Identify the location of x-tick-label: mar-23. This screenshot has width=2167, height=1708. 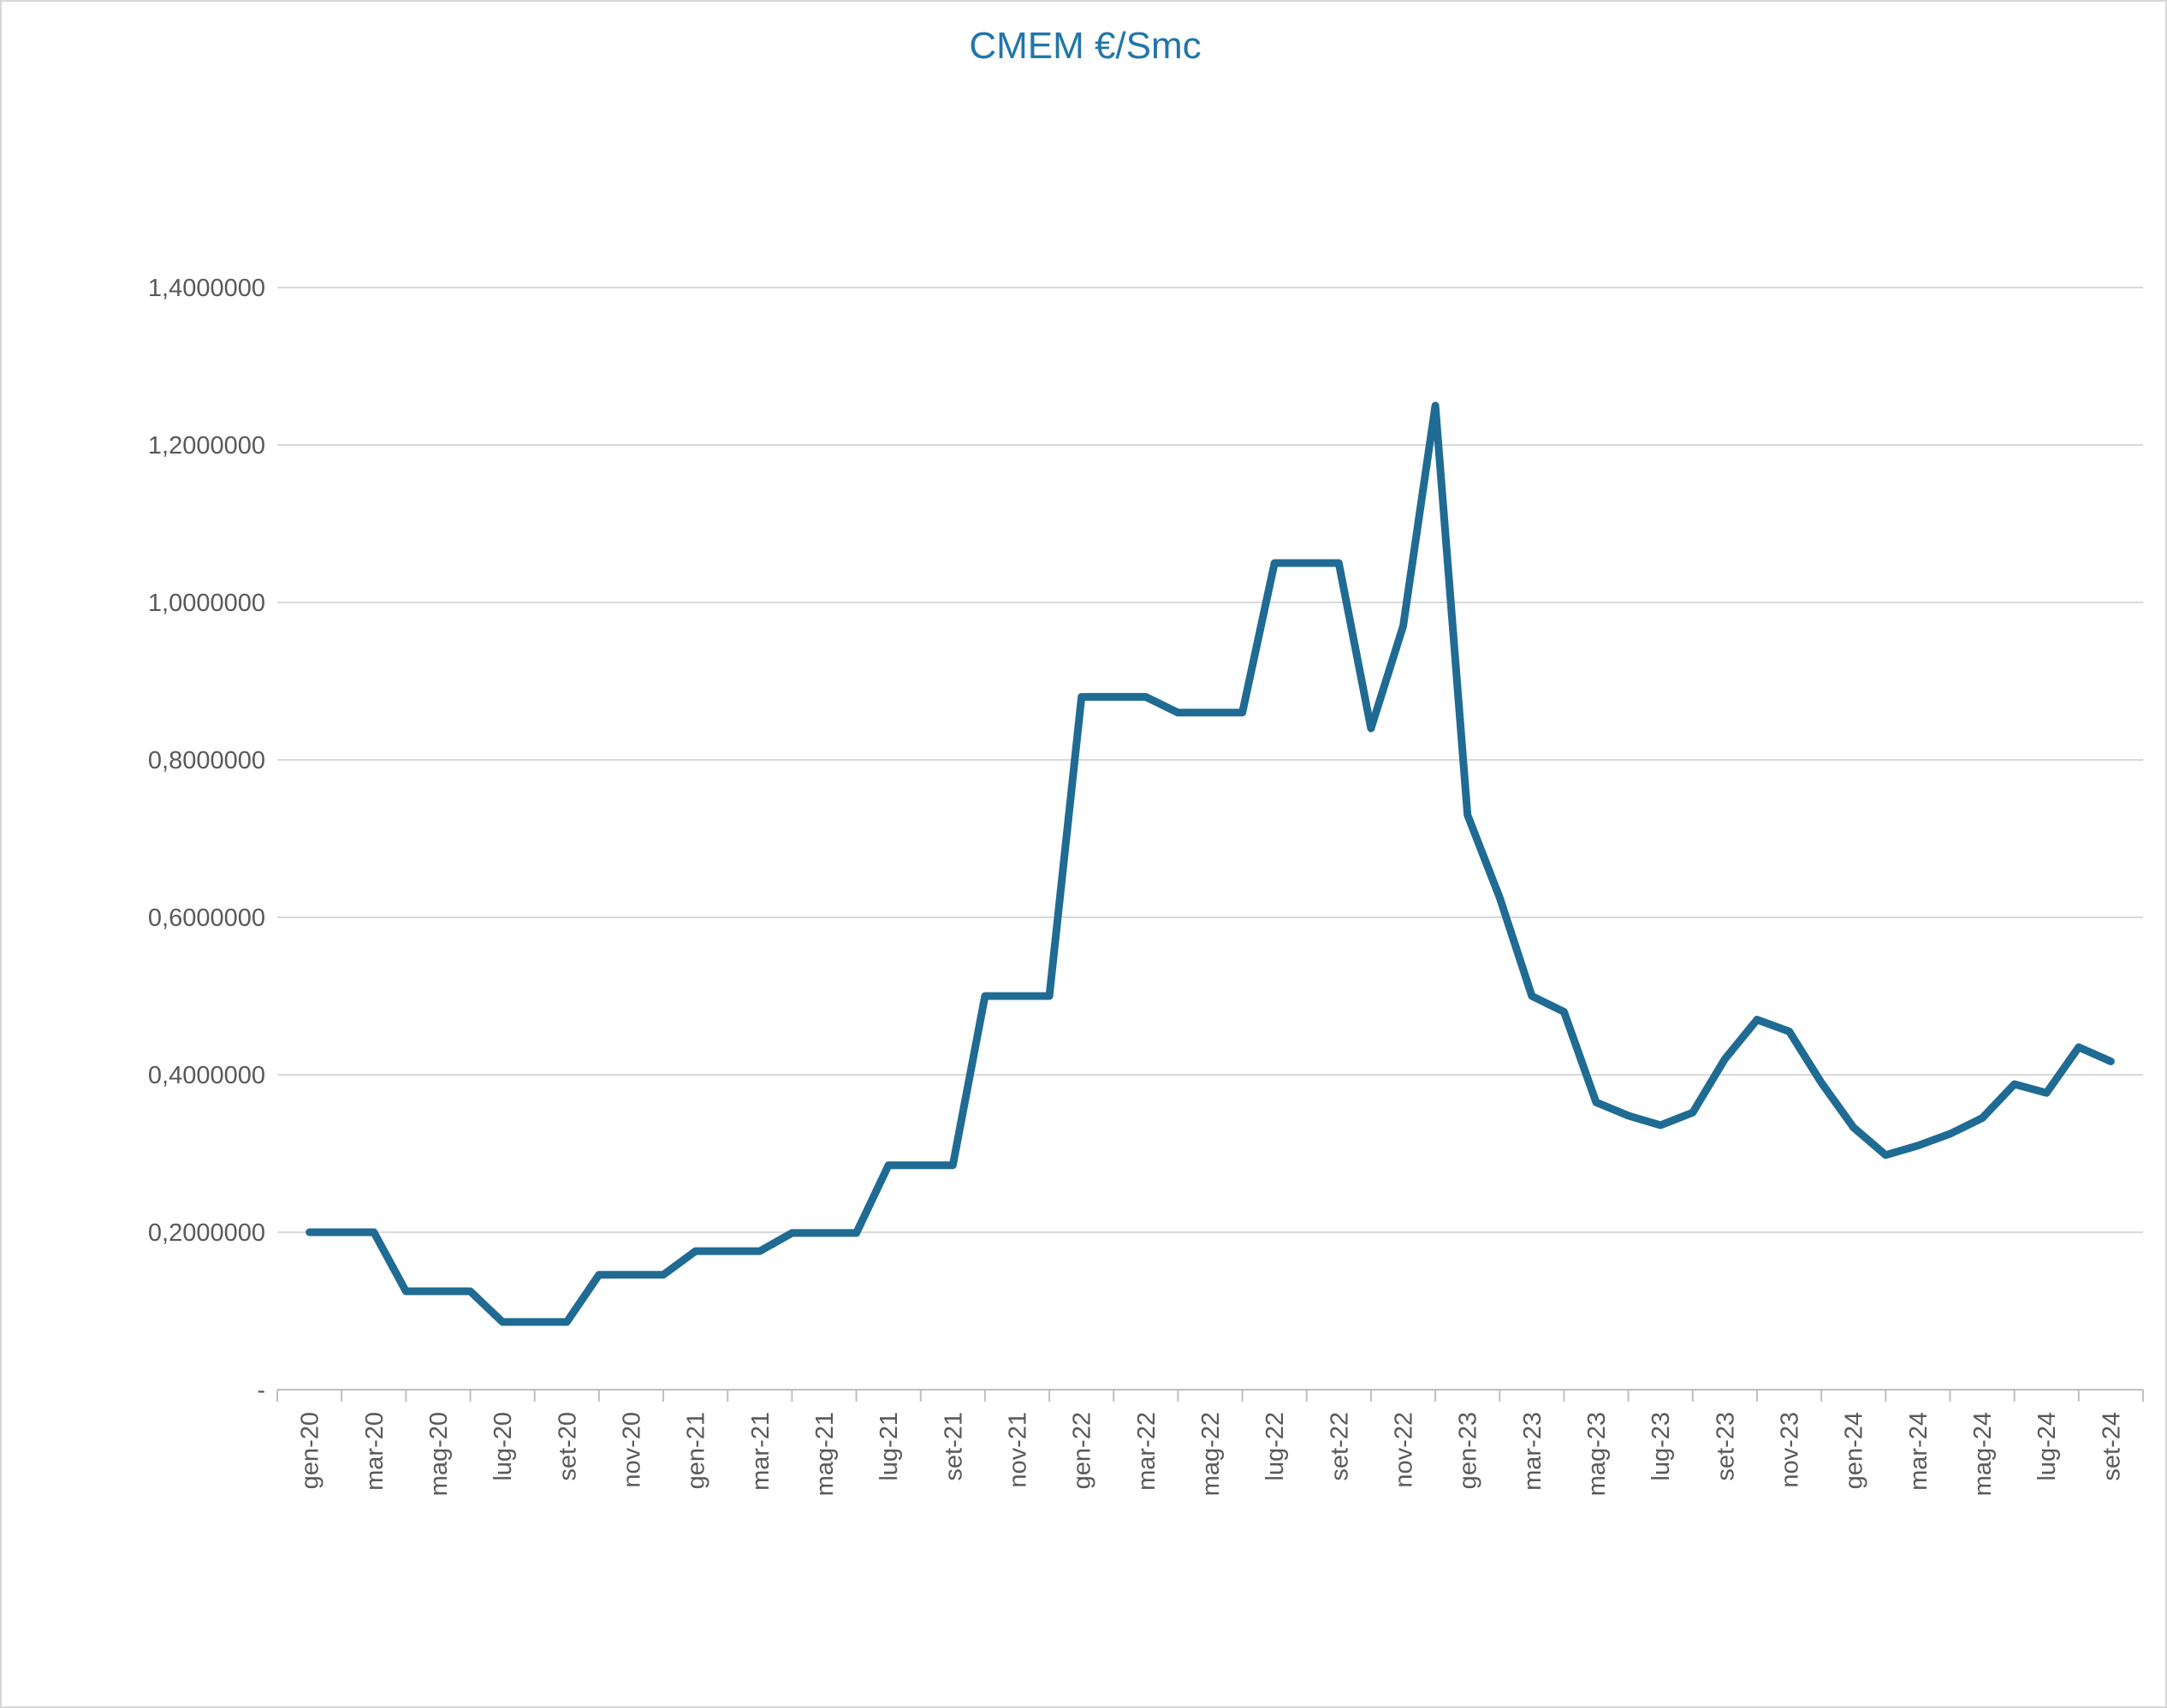
(1533, 1451).